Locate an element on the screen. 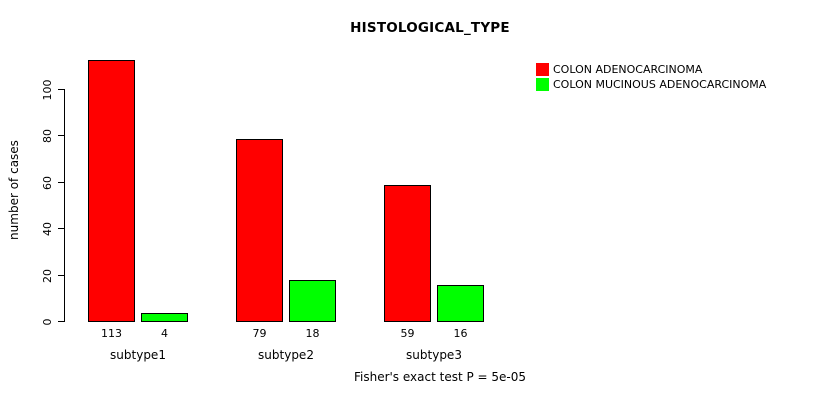 The height and width of the screenshot is (400, 840). bar-subtype1-series2 is located at coordinates (164, 317).